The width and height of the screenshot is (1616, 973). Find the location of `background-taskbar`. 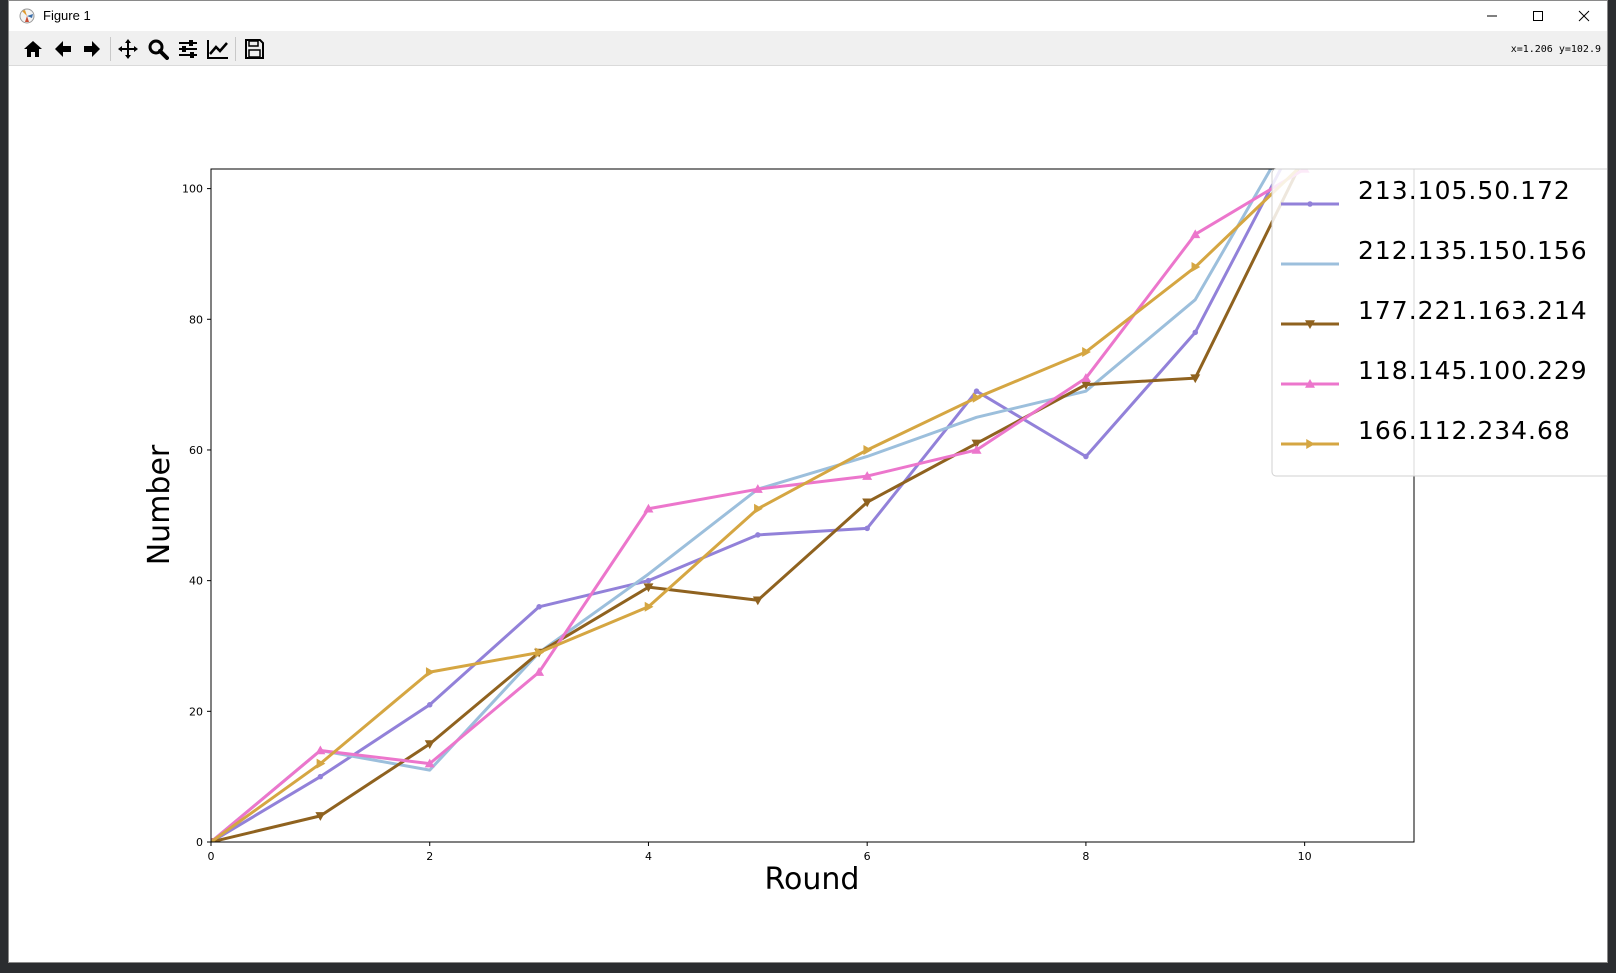

background-taskbar is located at coordinates (808, 968).